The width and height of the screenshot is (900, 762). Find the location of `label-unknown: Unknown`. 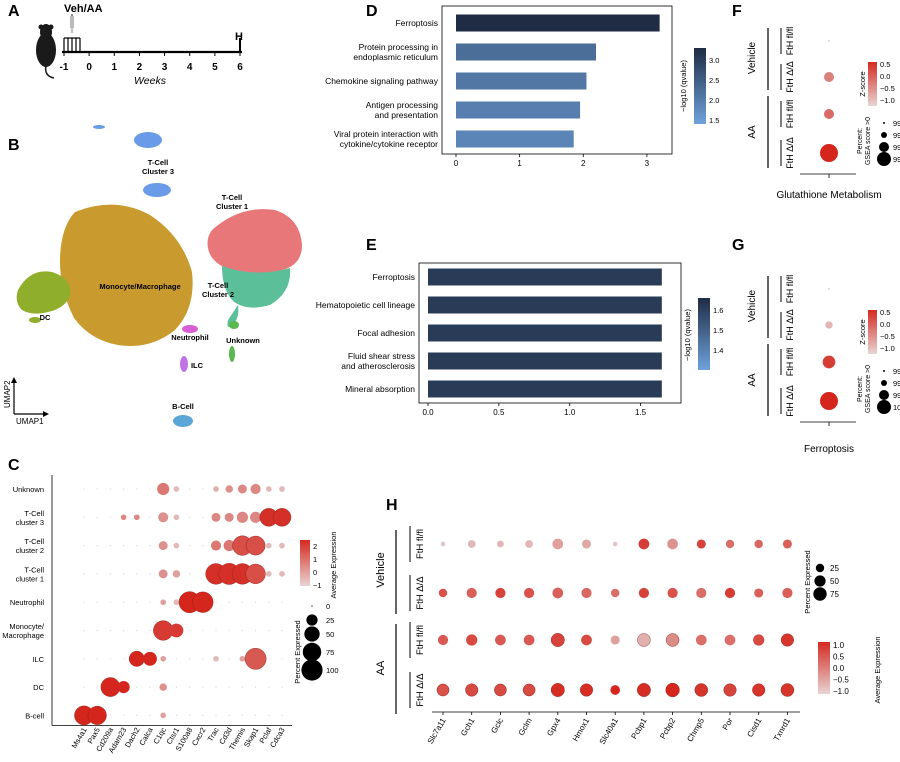

label-unknown: Unknown is located at coordinates (243, 340).